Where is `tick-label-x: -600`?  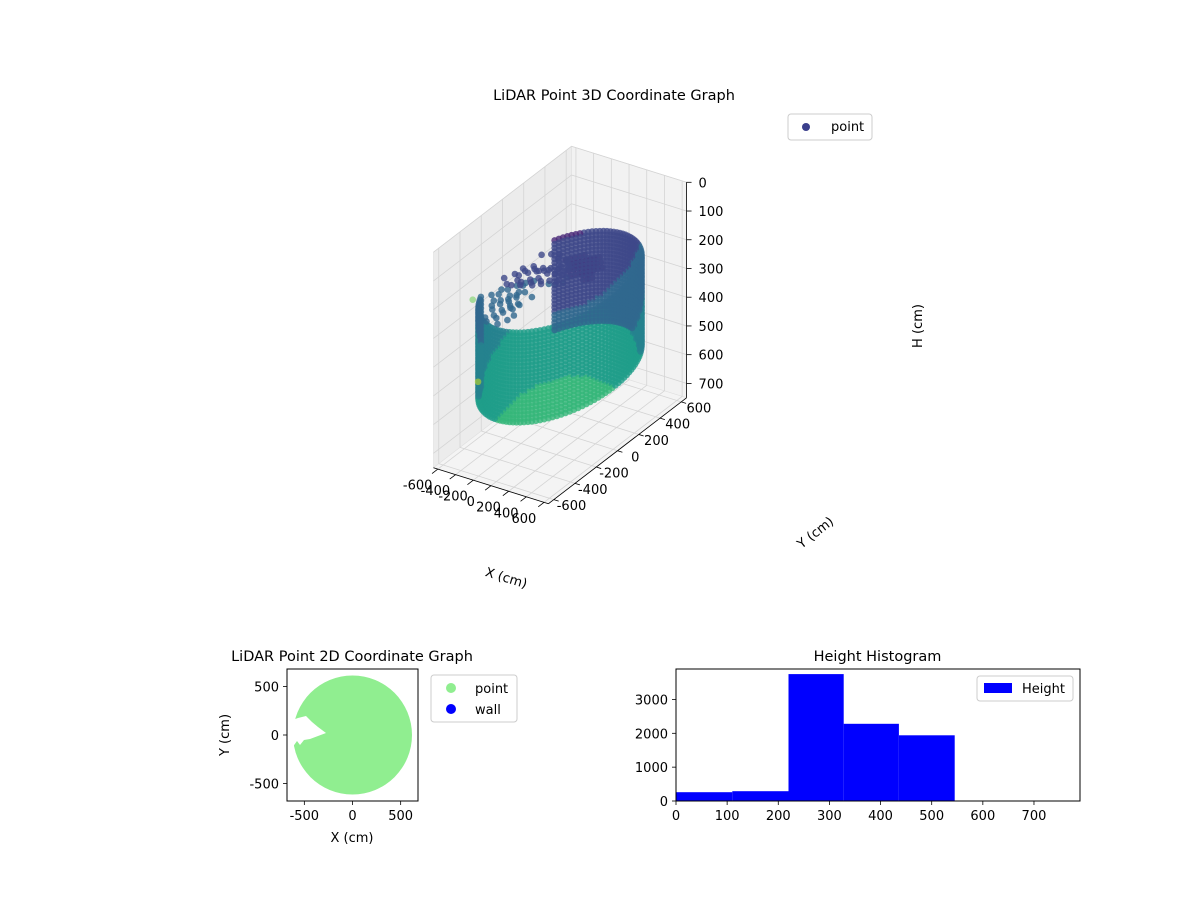 tick-label-x: -600 is located at coordinates (418, 486).